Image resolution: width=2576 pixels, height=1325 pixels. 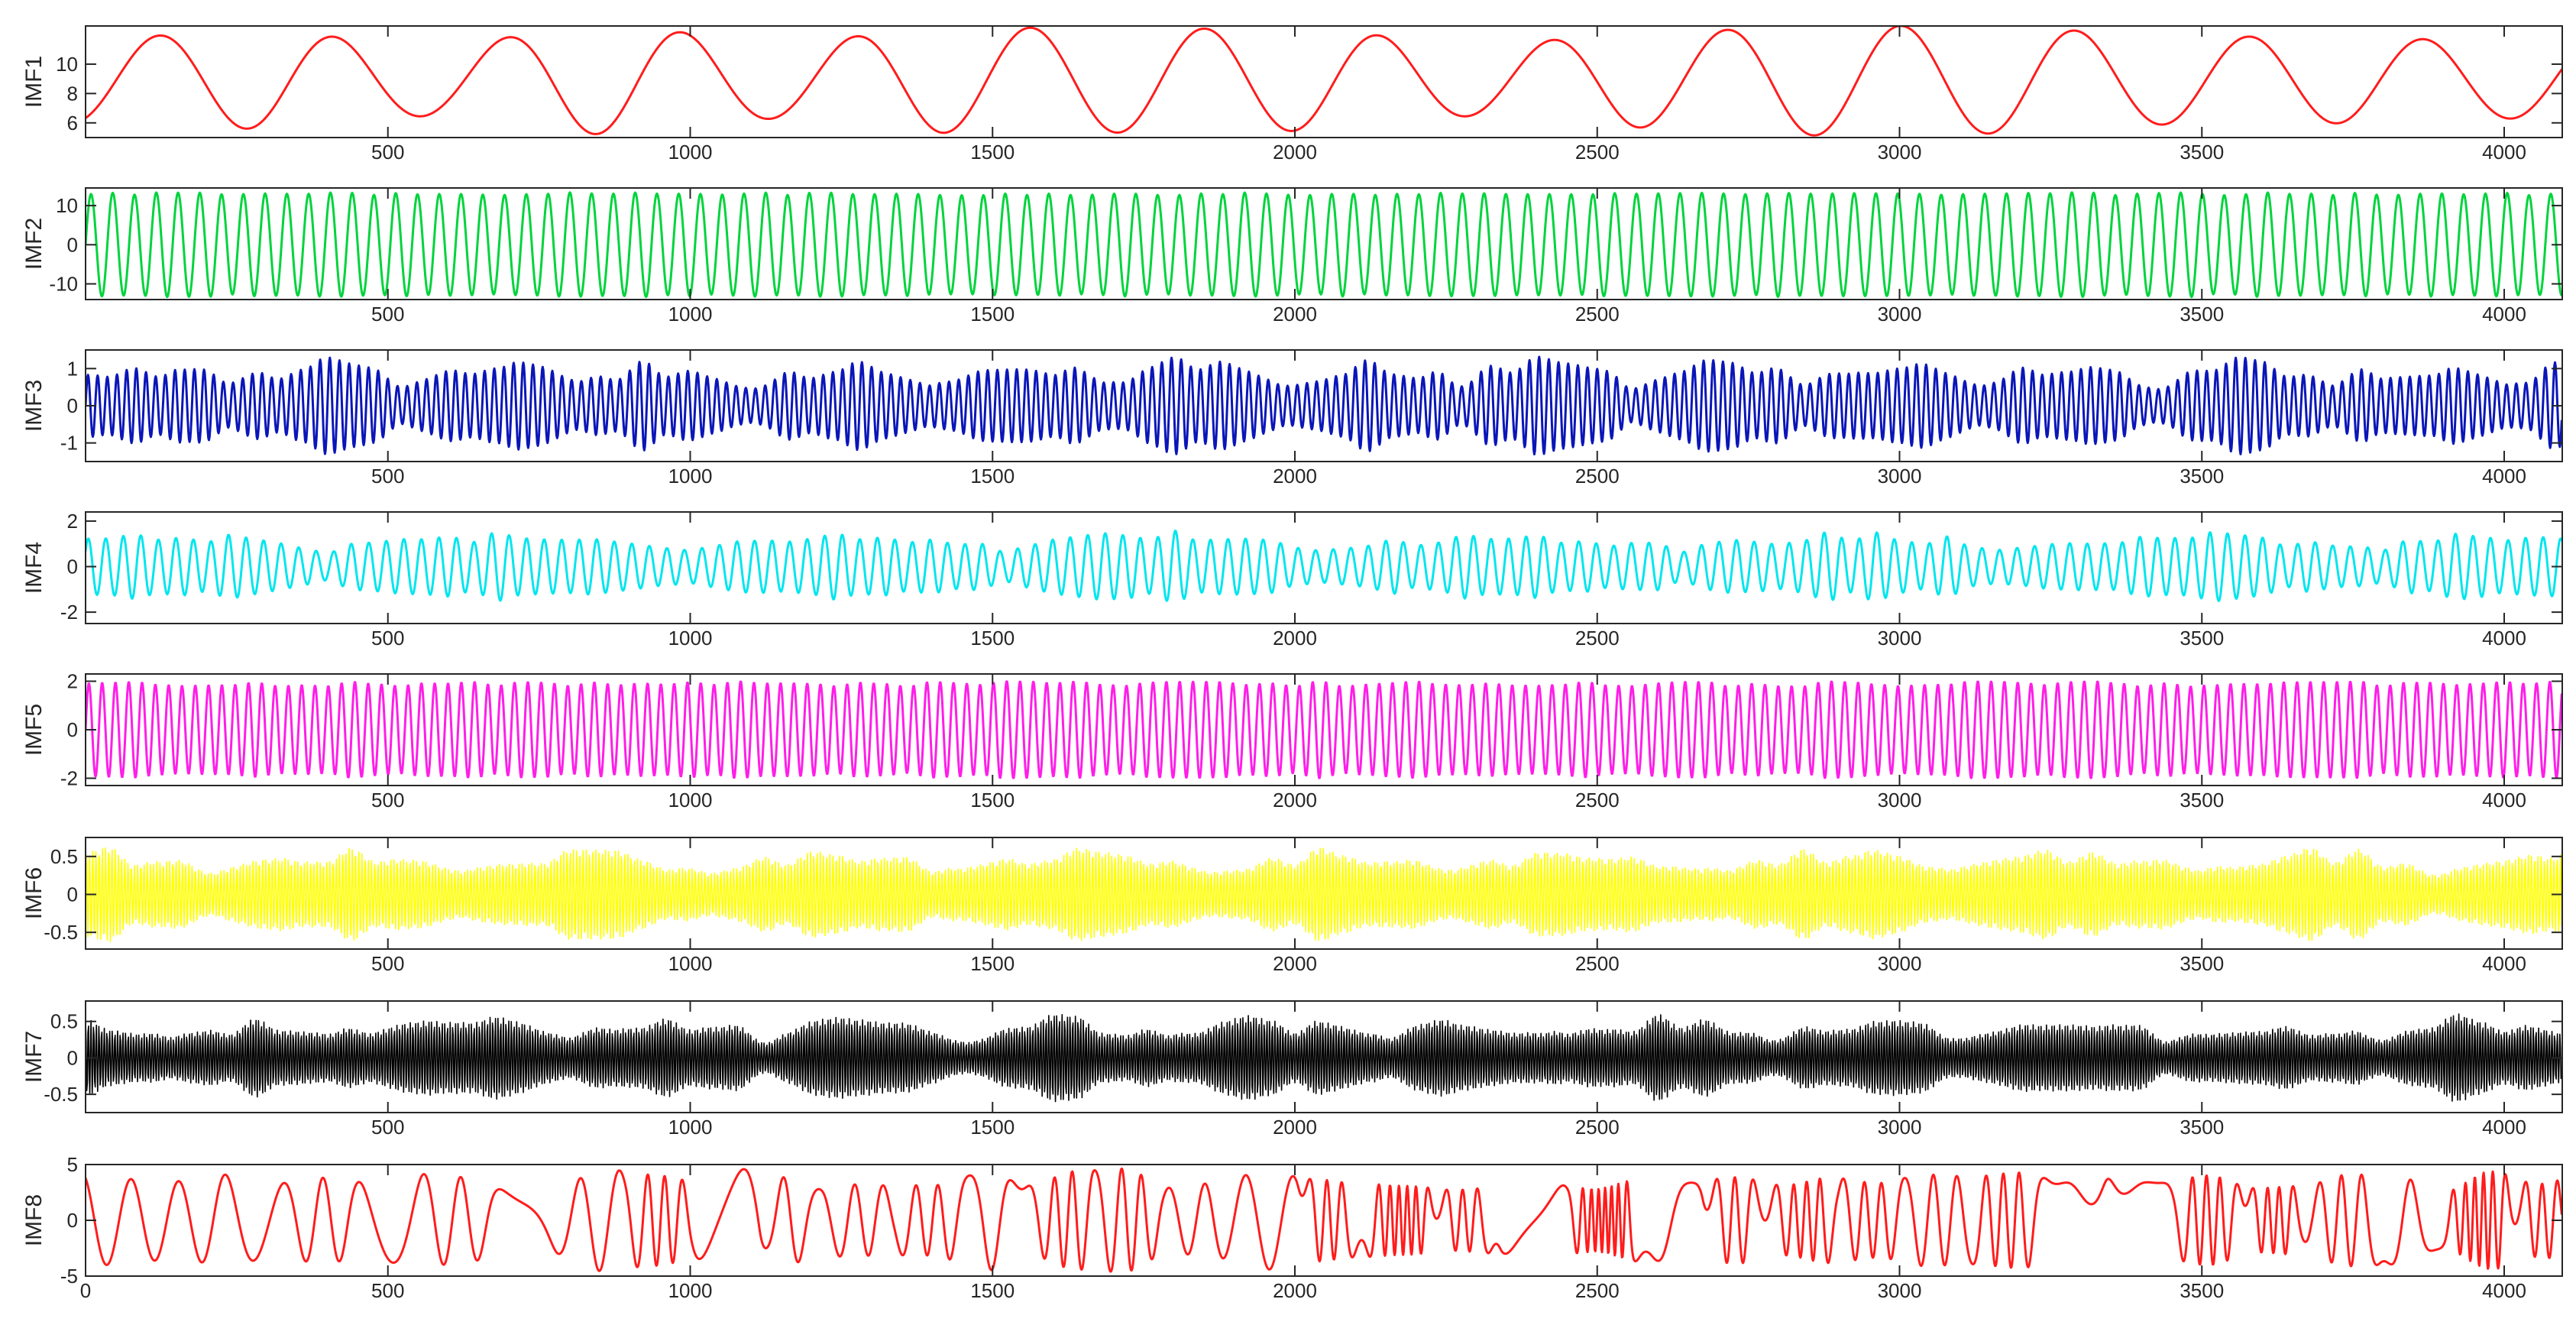 I want to click on y-axis-label: IMF8, so click(x=34, y=1220).